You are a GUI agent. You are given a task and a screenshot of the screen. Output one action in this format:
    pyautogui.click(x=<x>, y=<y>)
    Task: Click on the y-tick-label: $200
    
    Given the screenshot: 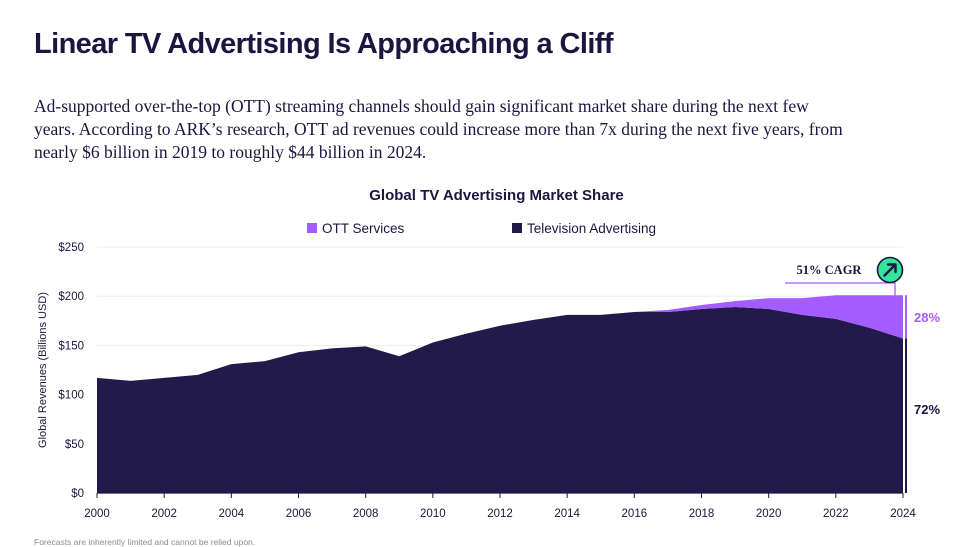 What is the action you would take?
    pyautogui.click(x=71, y=297)
    